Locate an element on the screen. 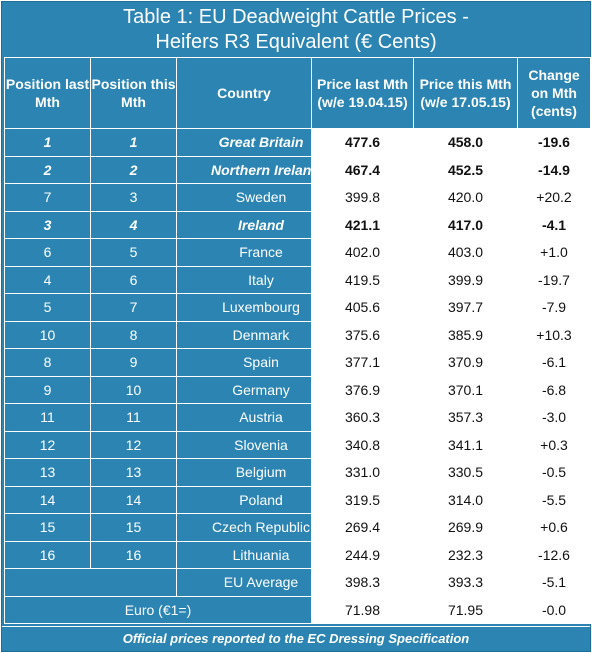  table-row: 16 16 Lithuania 244.9 232.3 -12.6 is located at coordinates (297, 554).